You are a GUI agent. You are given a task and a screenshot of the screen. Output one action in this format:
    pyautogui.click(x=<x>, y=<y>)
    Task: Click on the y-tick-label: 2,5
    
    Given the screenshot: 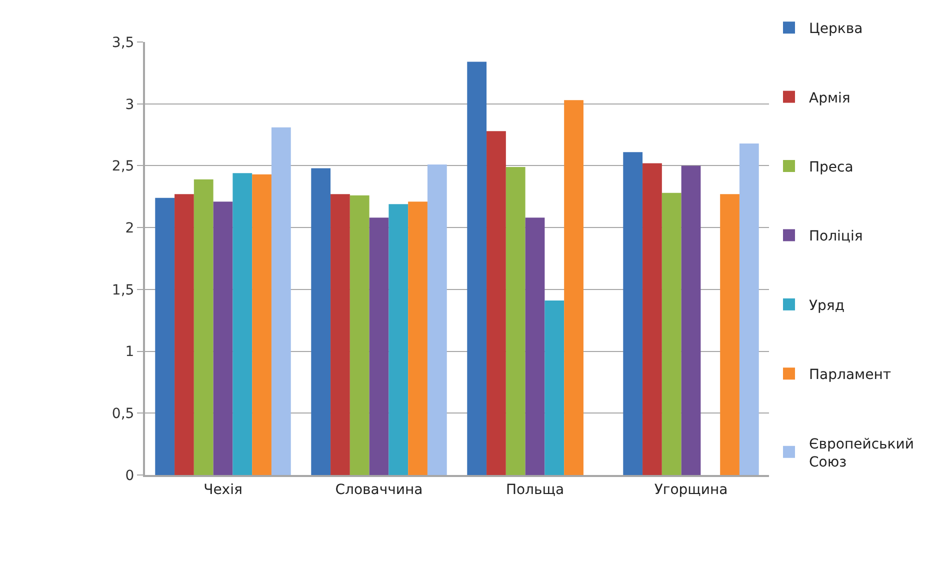 What is the action you would take?
    pyautogui.click(x=123, y=166)
    